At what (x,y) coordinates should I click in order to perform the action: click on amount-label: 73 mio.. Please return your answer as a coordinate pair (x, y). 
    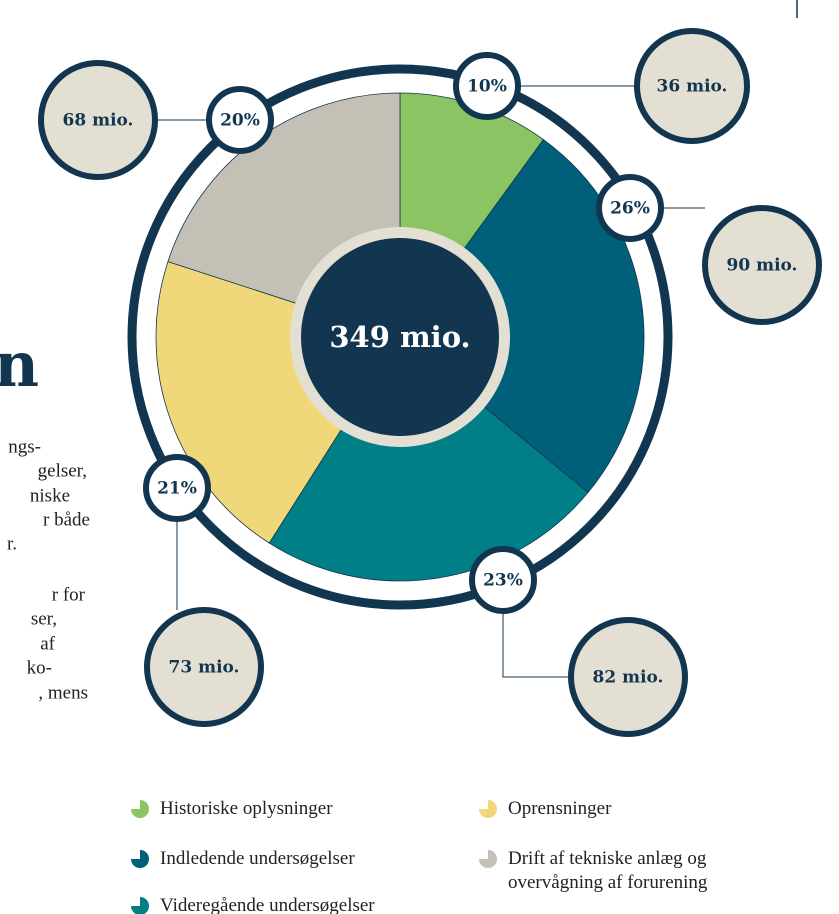
    Looking at the image, I should click on (204, 668).